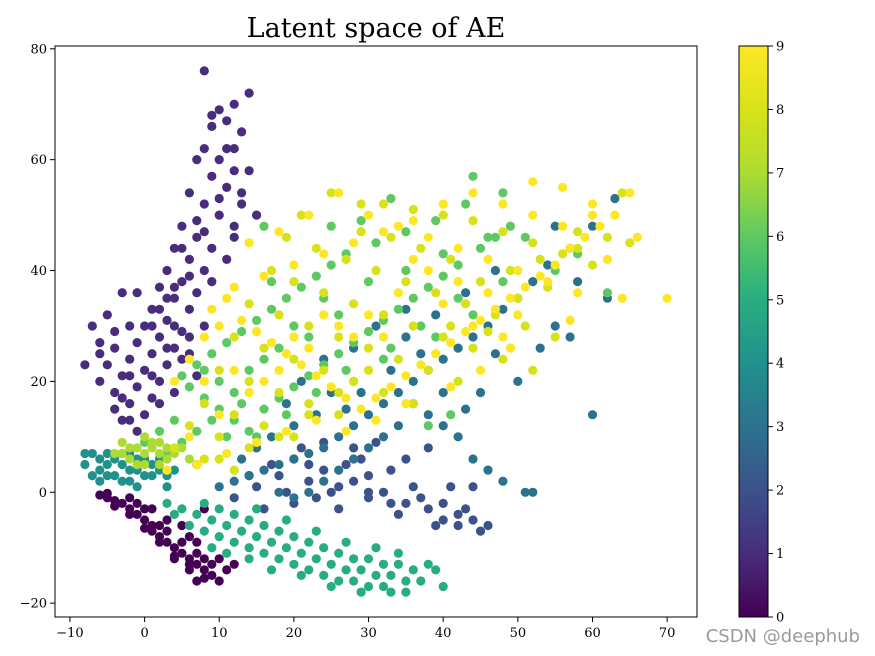 The image size is (875, 656). What do you see at coordinates (365, 629) in the screenshot?
I see `x-axis: −10 0 10 20 30 40 50 60 70` at bounding box center [365, 629].